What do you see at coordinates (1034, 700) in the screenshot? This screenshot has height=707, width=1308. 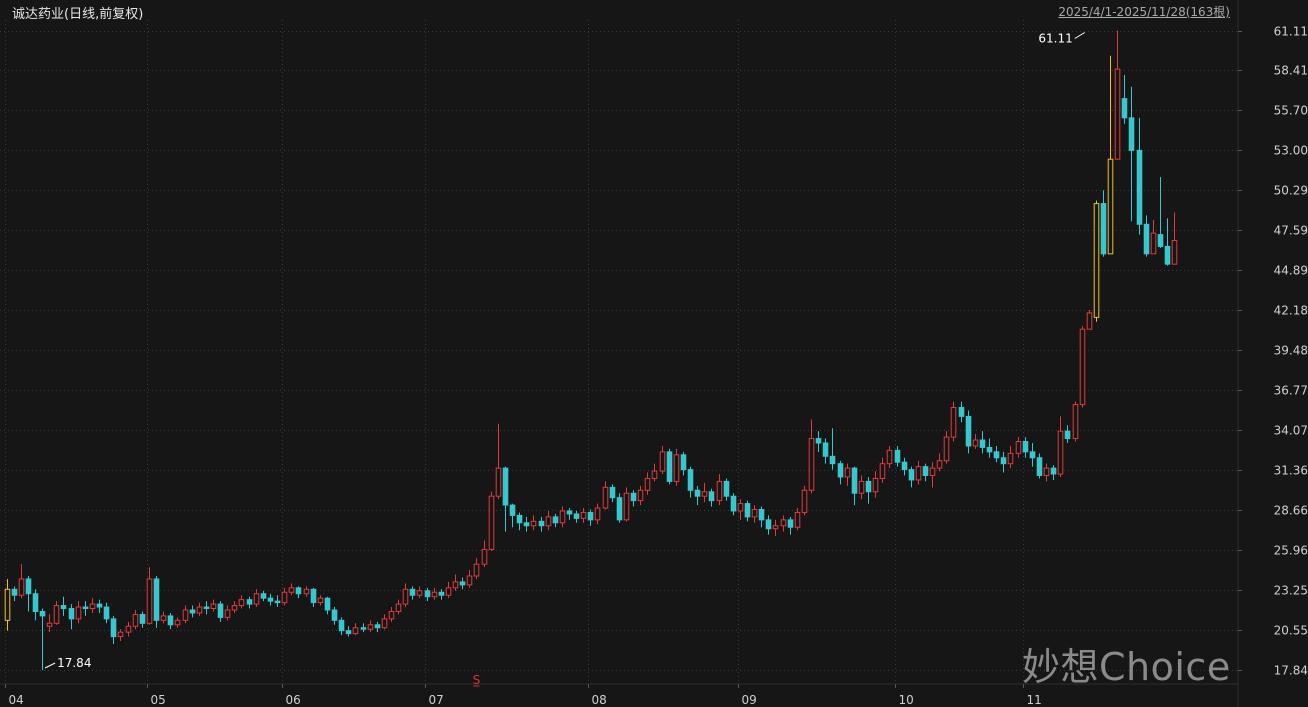 I see `x-tick-label: 11` at bounding box center [1034, 700].